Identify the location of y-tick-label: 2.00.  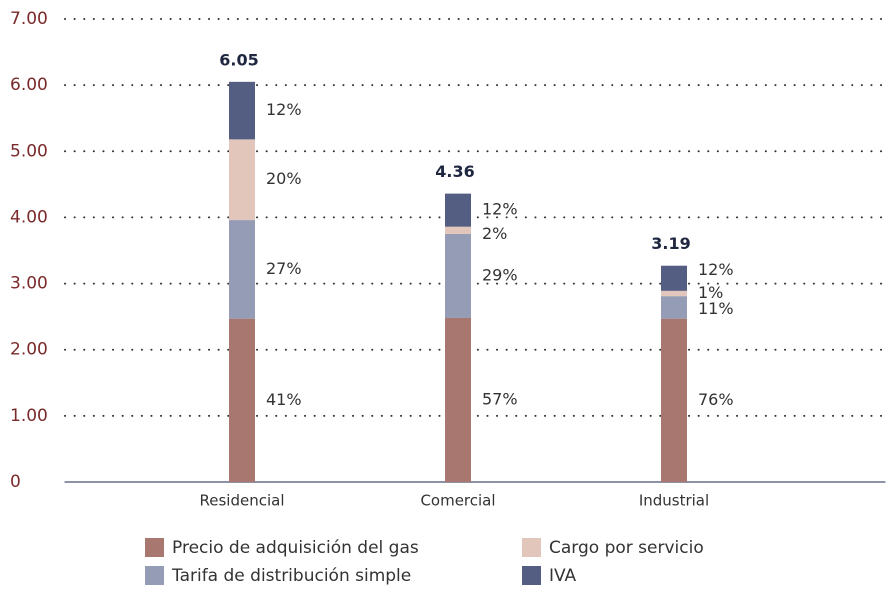
(29, 350).